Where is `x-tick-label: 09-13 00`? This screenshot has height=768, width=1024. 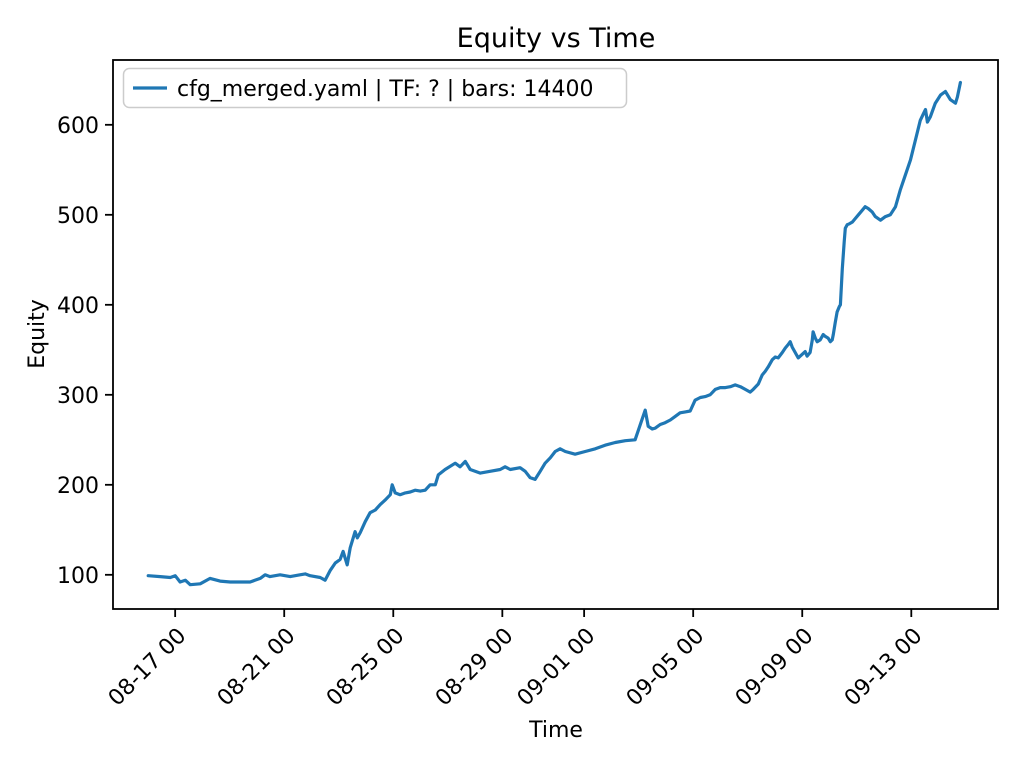
x-tick-label: 09-13 00 is located at coordinates (884, 668).